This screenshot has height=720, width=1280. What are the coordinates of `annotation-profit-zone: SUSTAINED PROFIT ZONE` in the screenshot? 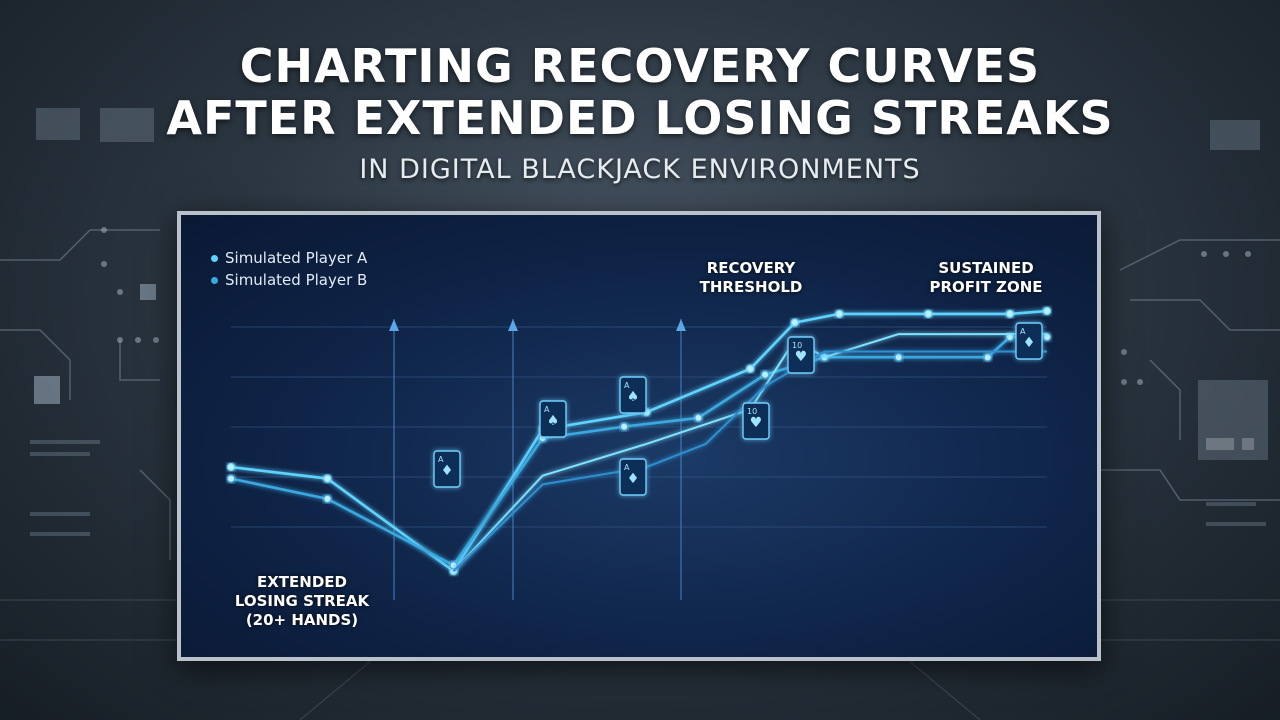 It's located at (986, 277).